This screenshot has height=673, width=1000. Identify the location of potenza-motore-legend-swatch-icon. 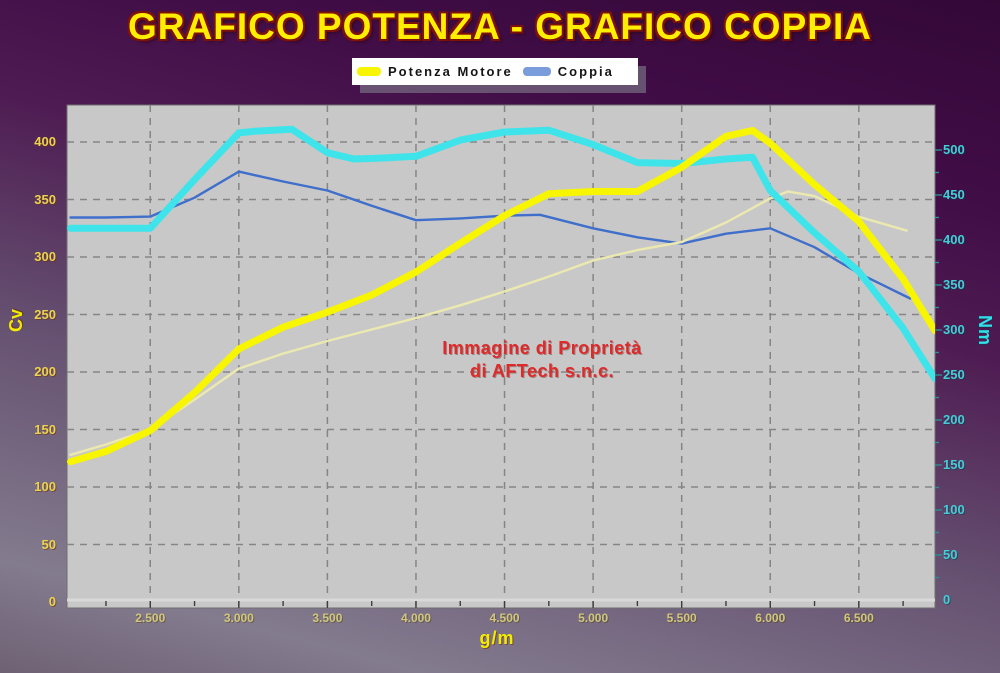
(369, 71).